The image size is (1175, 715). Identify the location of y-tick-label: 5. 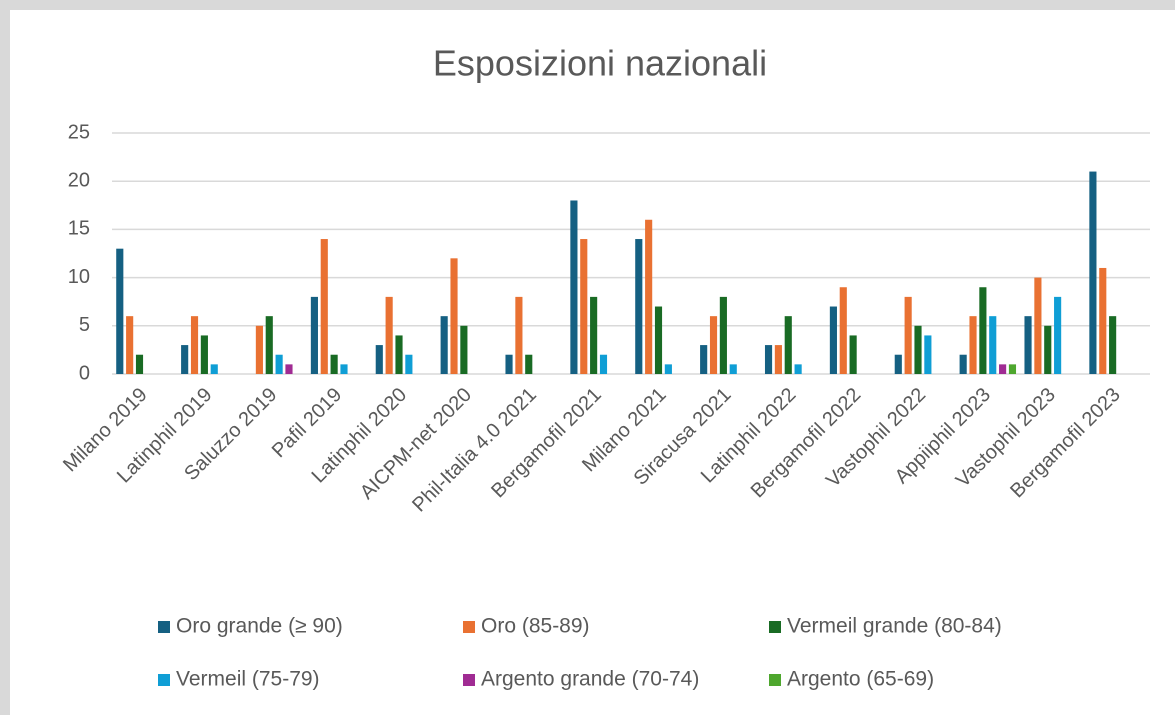
(84, 325).